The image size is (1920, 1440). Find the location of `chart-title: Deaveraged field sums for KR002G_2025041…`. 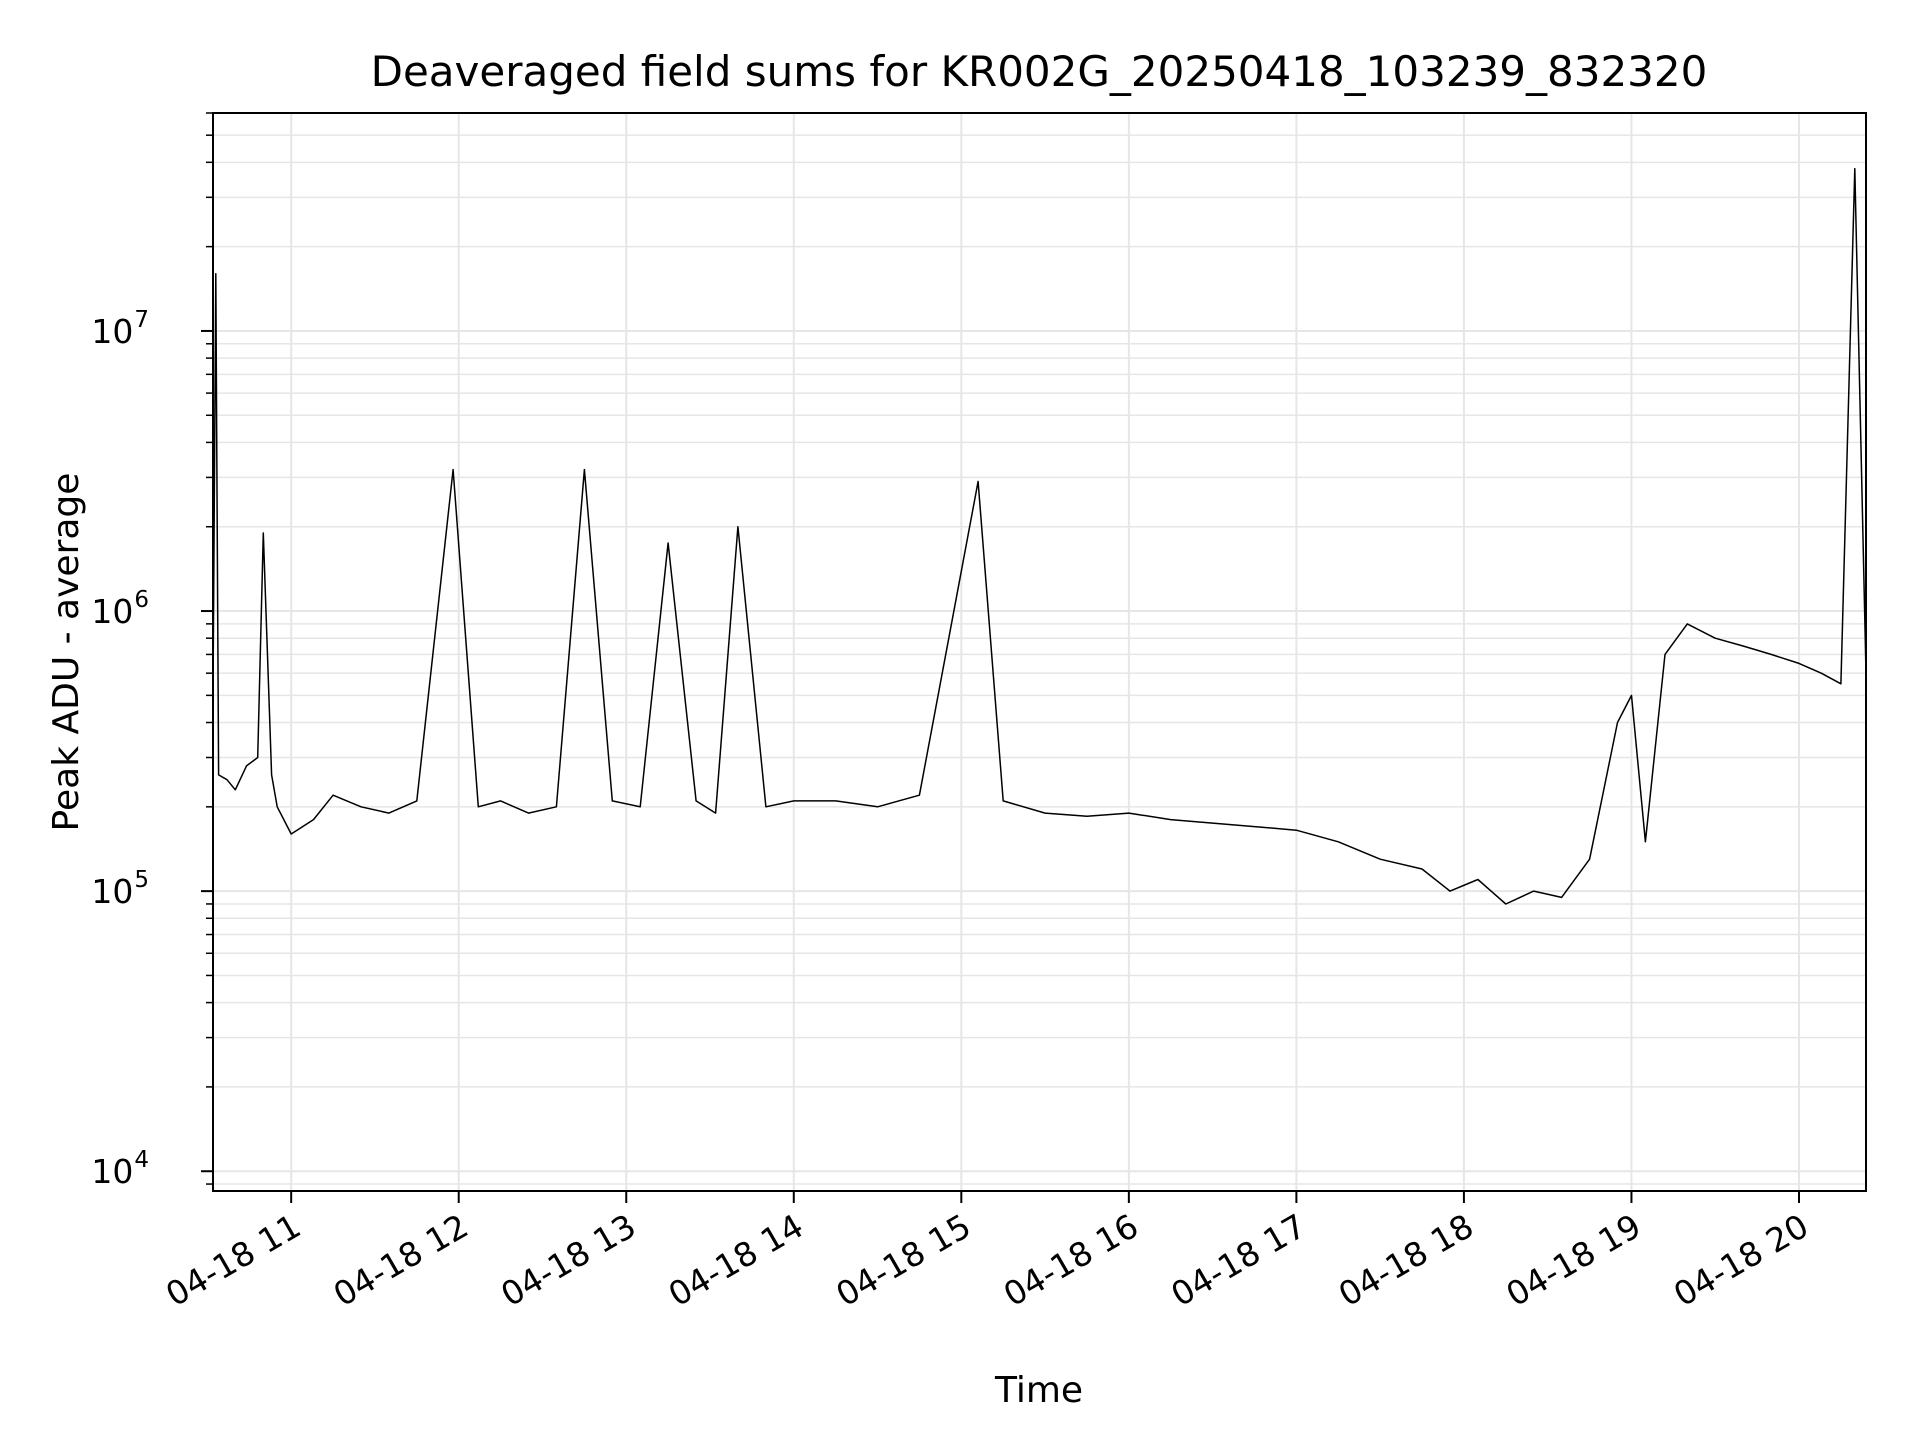

chart-title: Deaveraged field sums for KR002G_2025041… is located at coordinates (1039, 71).